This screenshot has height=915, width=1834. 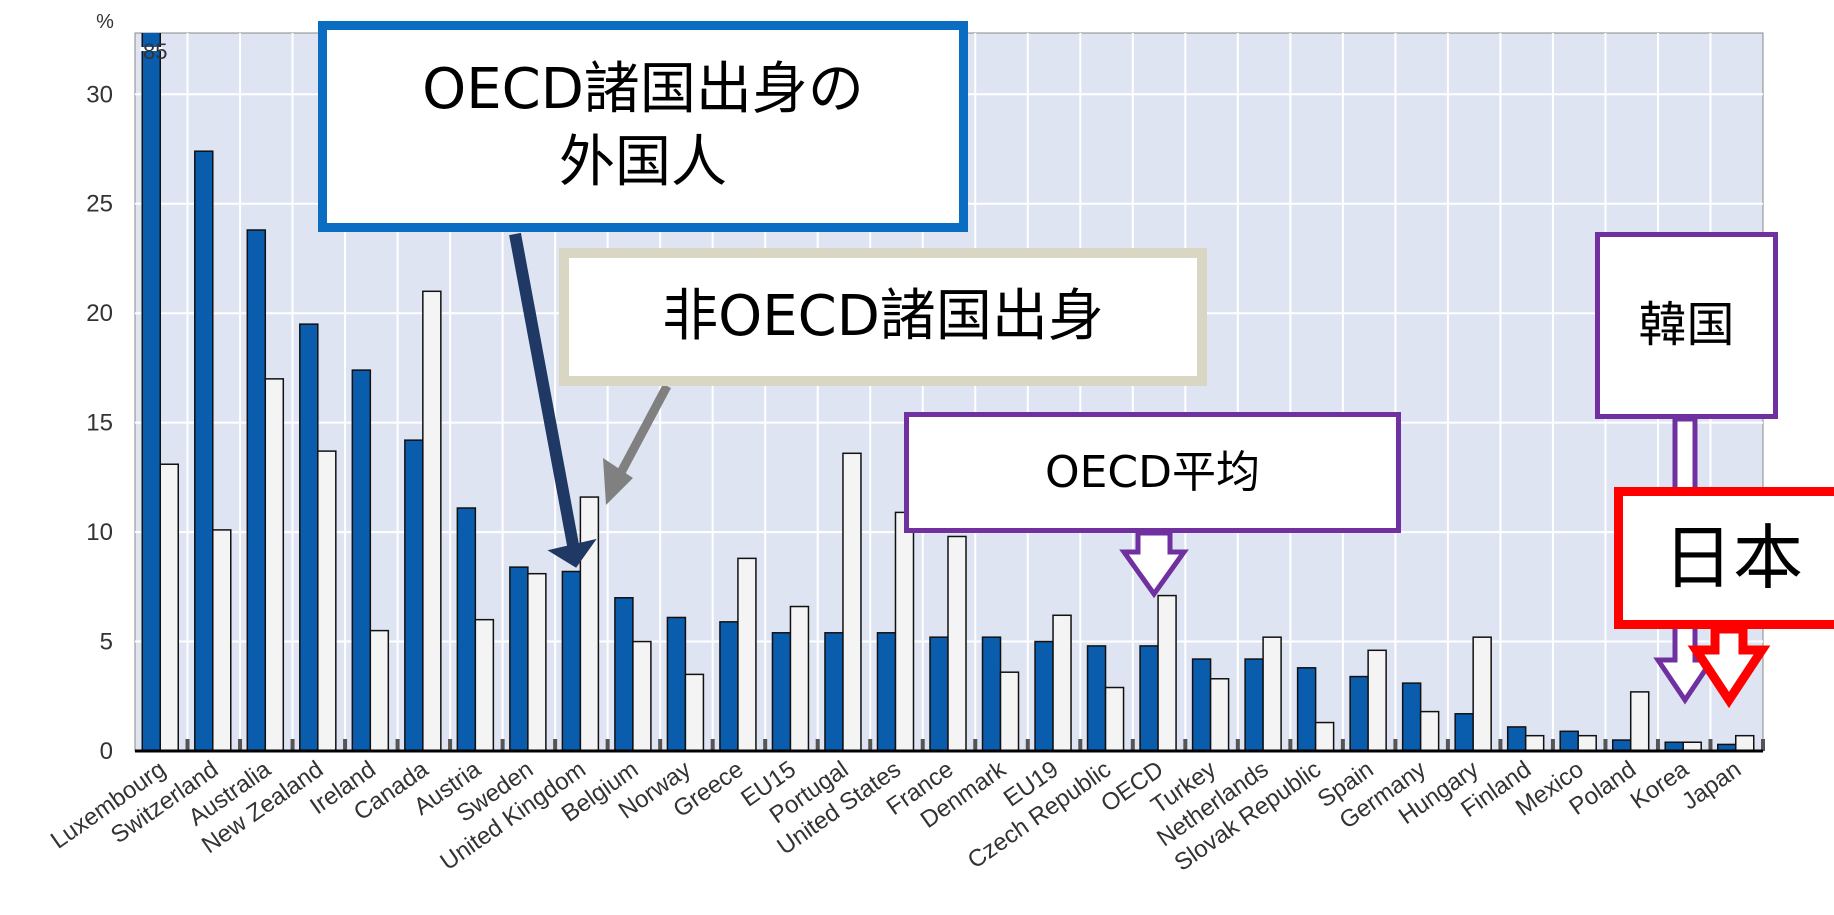 What do you see at coordinates (106, 642) in the screenshot?
I see `y-tick-label: 5` at bounding box center [106, 642].